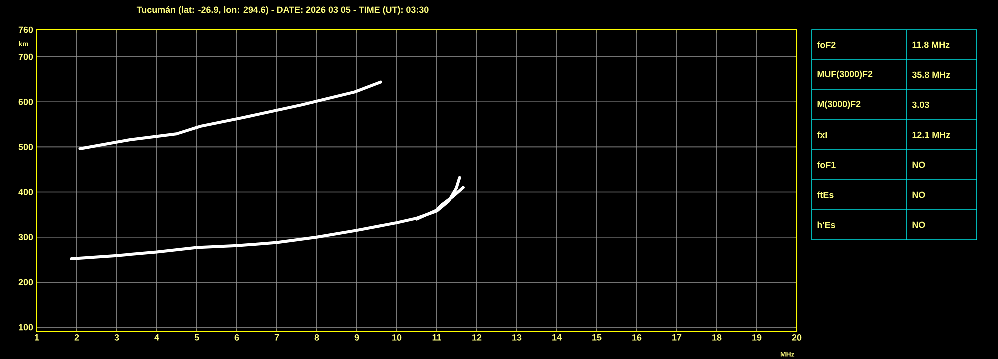  What do you see at coordinates (277, 337) in the screenshot?
I see `x-tick-label: 7` at bounding box center [277, 337].